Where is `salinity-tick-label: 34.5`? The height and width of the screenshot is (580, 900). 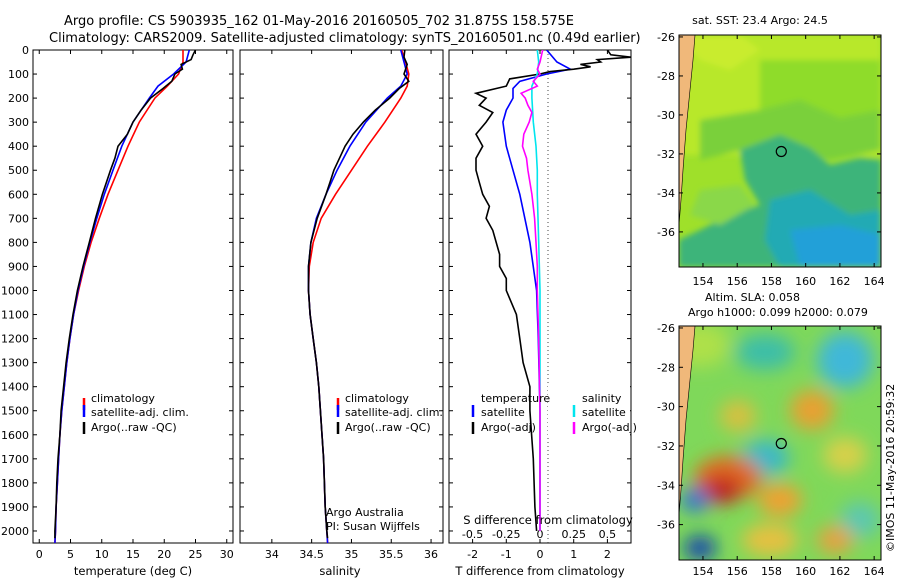 salinity-tick-label: 34.5 is located at coordinates (311, 554).